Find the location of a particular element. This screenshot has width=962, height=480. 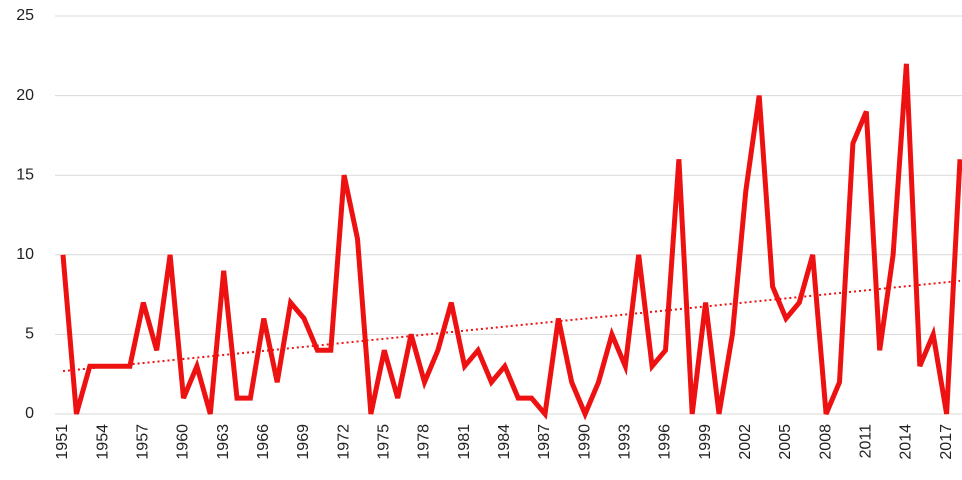

x-tick-label: 2002 is located at coordinates (745, 442).